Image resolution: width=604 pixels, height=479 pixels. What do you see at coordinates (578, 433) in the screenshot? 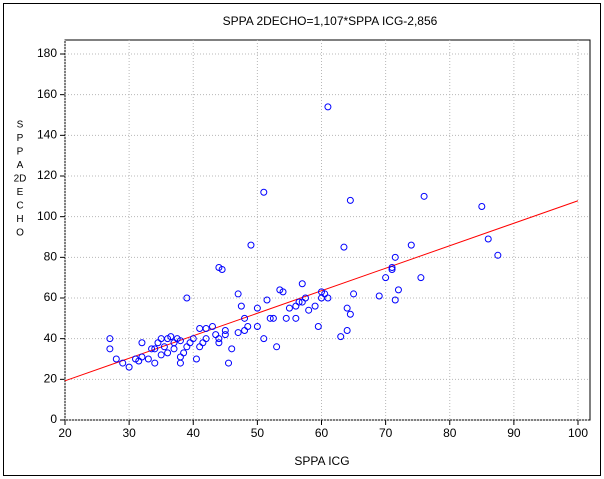
I see `x-tick-label: 100` at bounding box center [578, 433].